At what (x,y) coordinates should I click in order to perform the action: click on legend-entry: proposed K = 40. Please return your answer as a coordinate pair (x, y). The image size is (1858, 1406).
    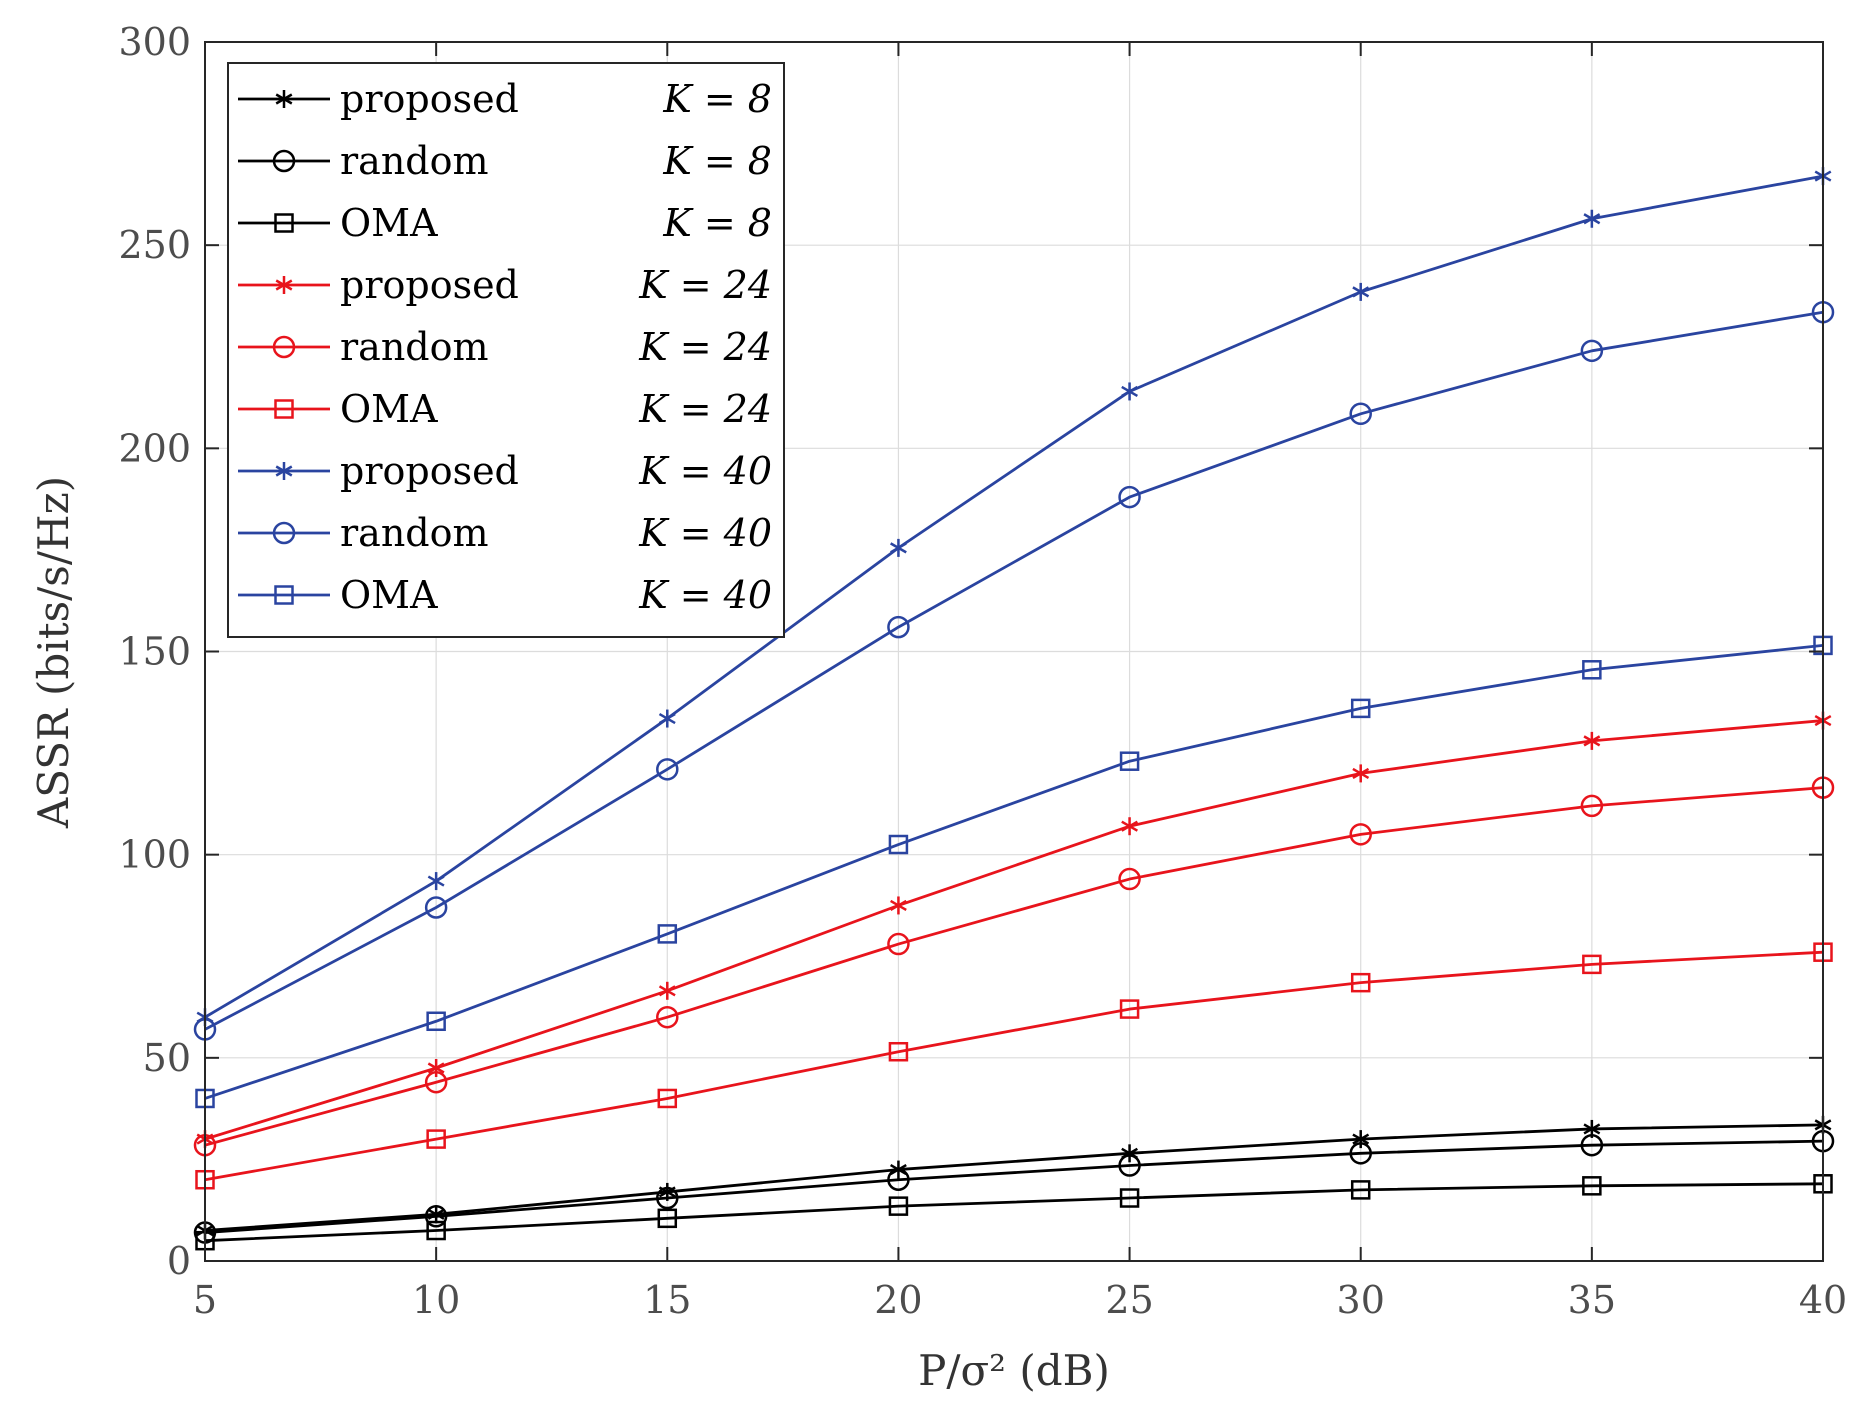
    Looking at the image, I should click on (505, 471).